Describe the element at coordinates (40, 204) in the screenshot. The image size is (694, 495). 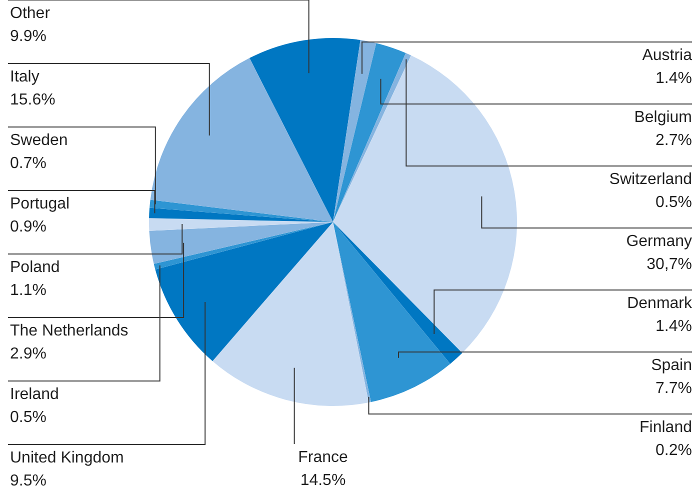
I see `slice-label: Portugal` at that location.